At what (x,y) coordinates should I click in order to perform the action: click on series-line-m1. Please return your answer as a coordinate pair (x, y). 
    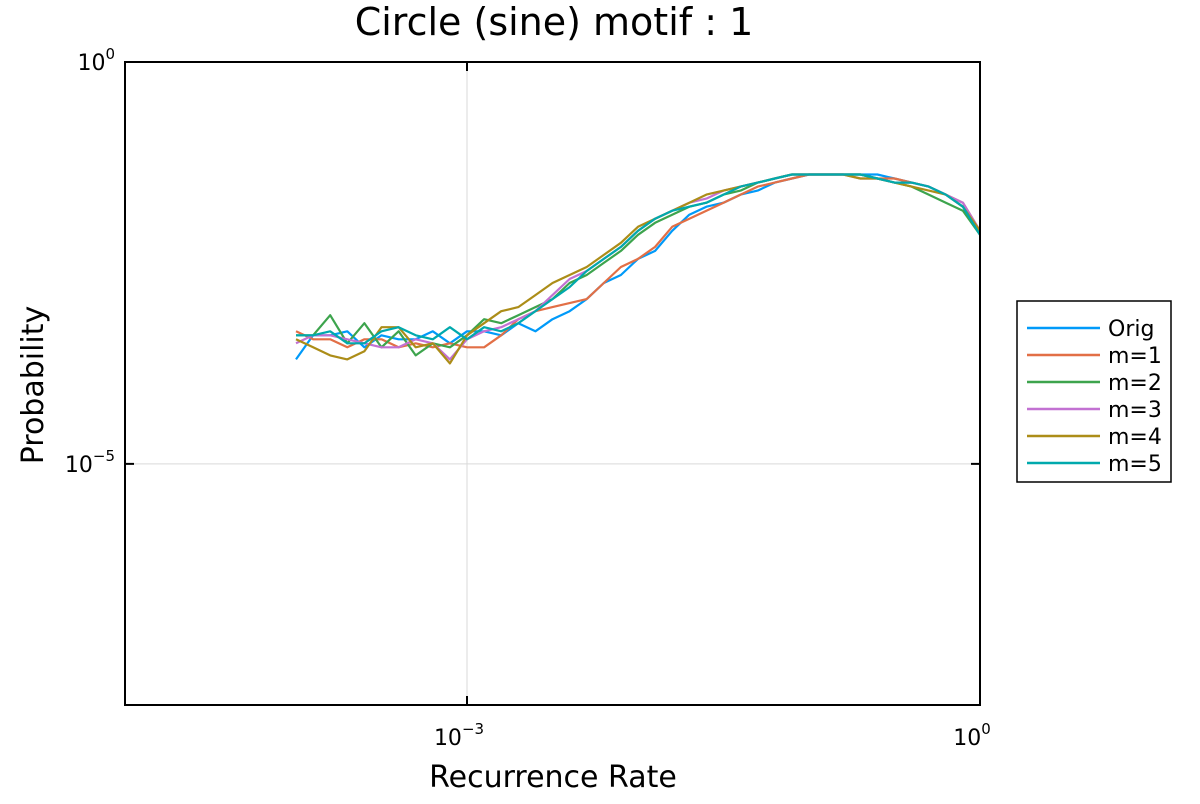
    Looking at the image, I should click on (638, 261).